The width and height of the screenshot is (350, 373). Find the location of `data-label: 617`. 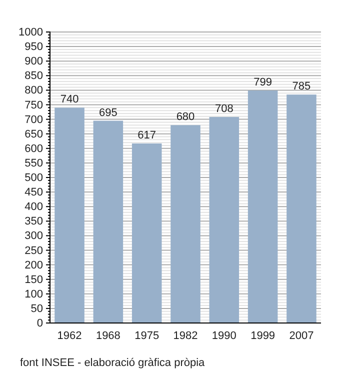

data-label: 617 is located at coordinates (147, 135).